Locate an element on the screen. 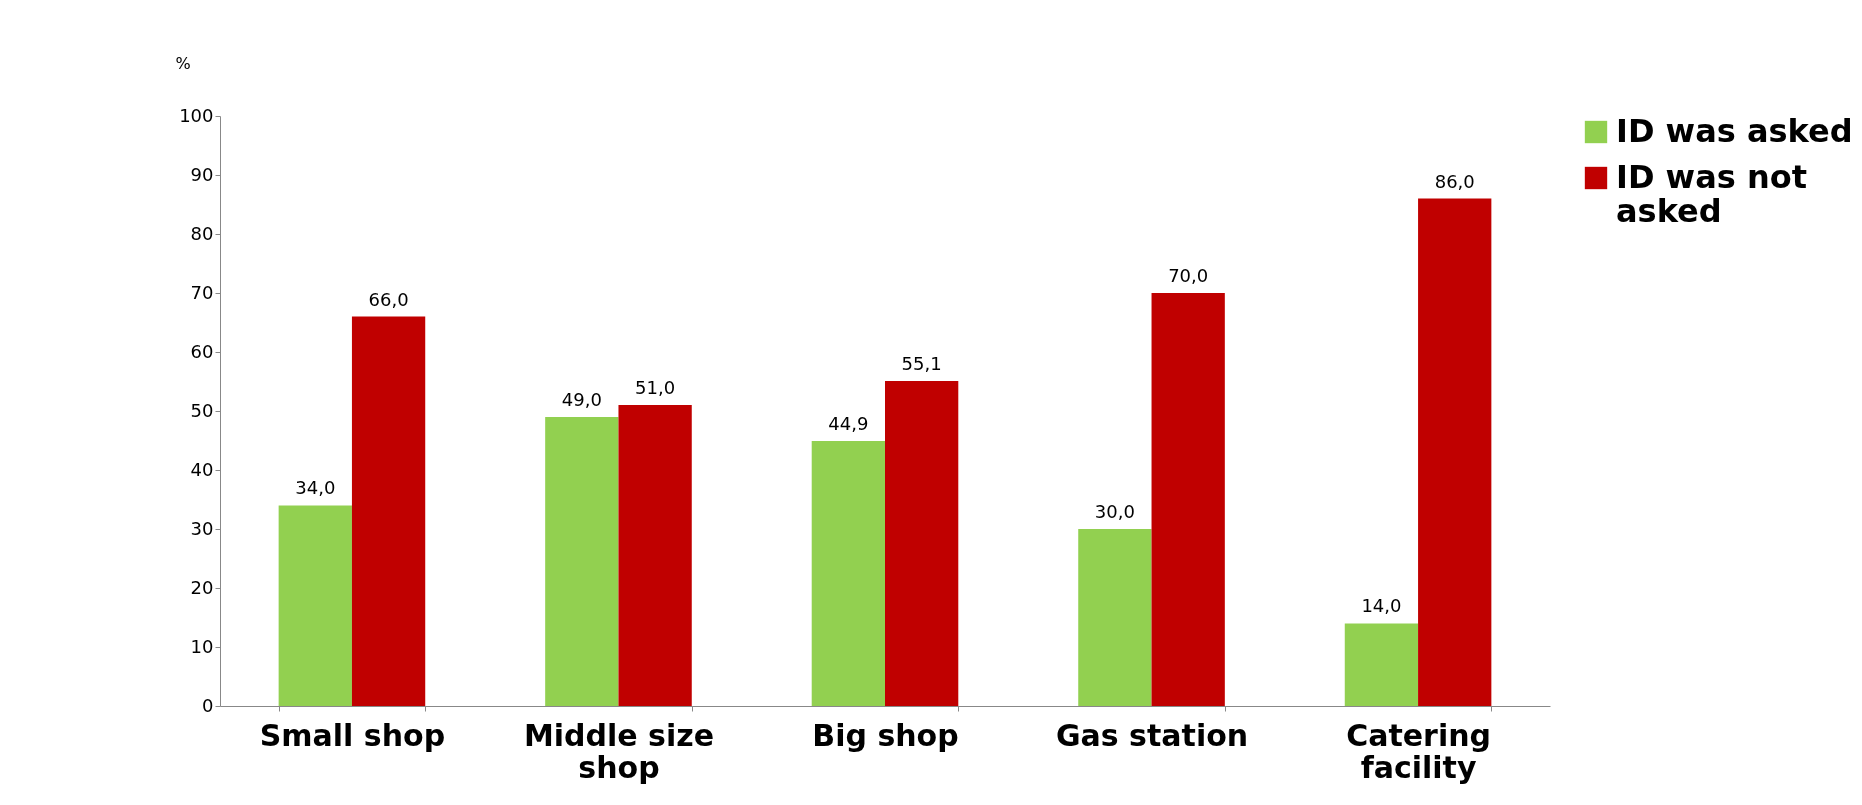 This screenshot has height=805, width=1862. data-label: 66,0 is located at coordinates (388, 299).